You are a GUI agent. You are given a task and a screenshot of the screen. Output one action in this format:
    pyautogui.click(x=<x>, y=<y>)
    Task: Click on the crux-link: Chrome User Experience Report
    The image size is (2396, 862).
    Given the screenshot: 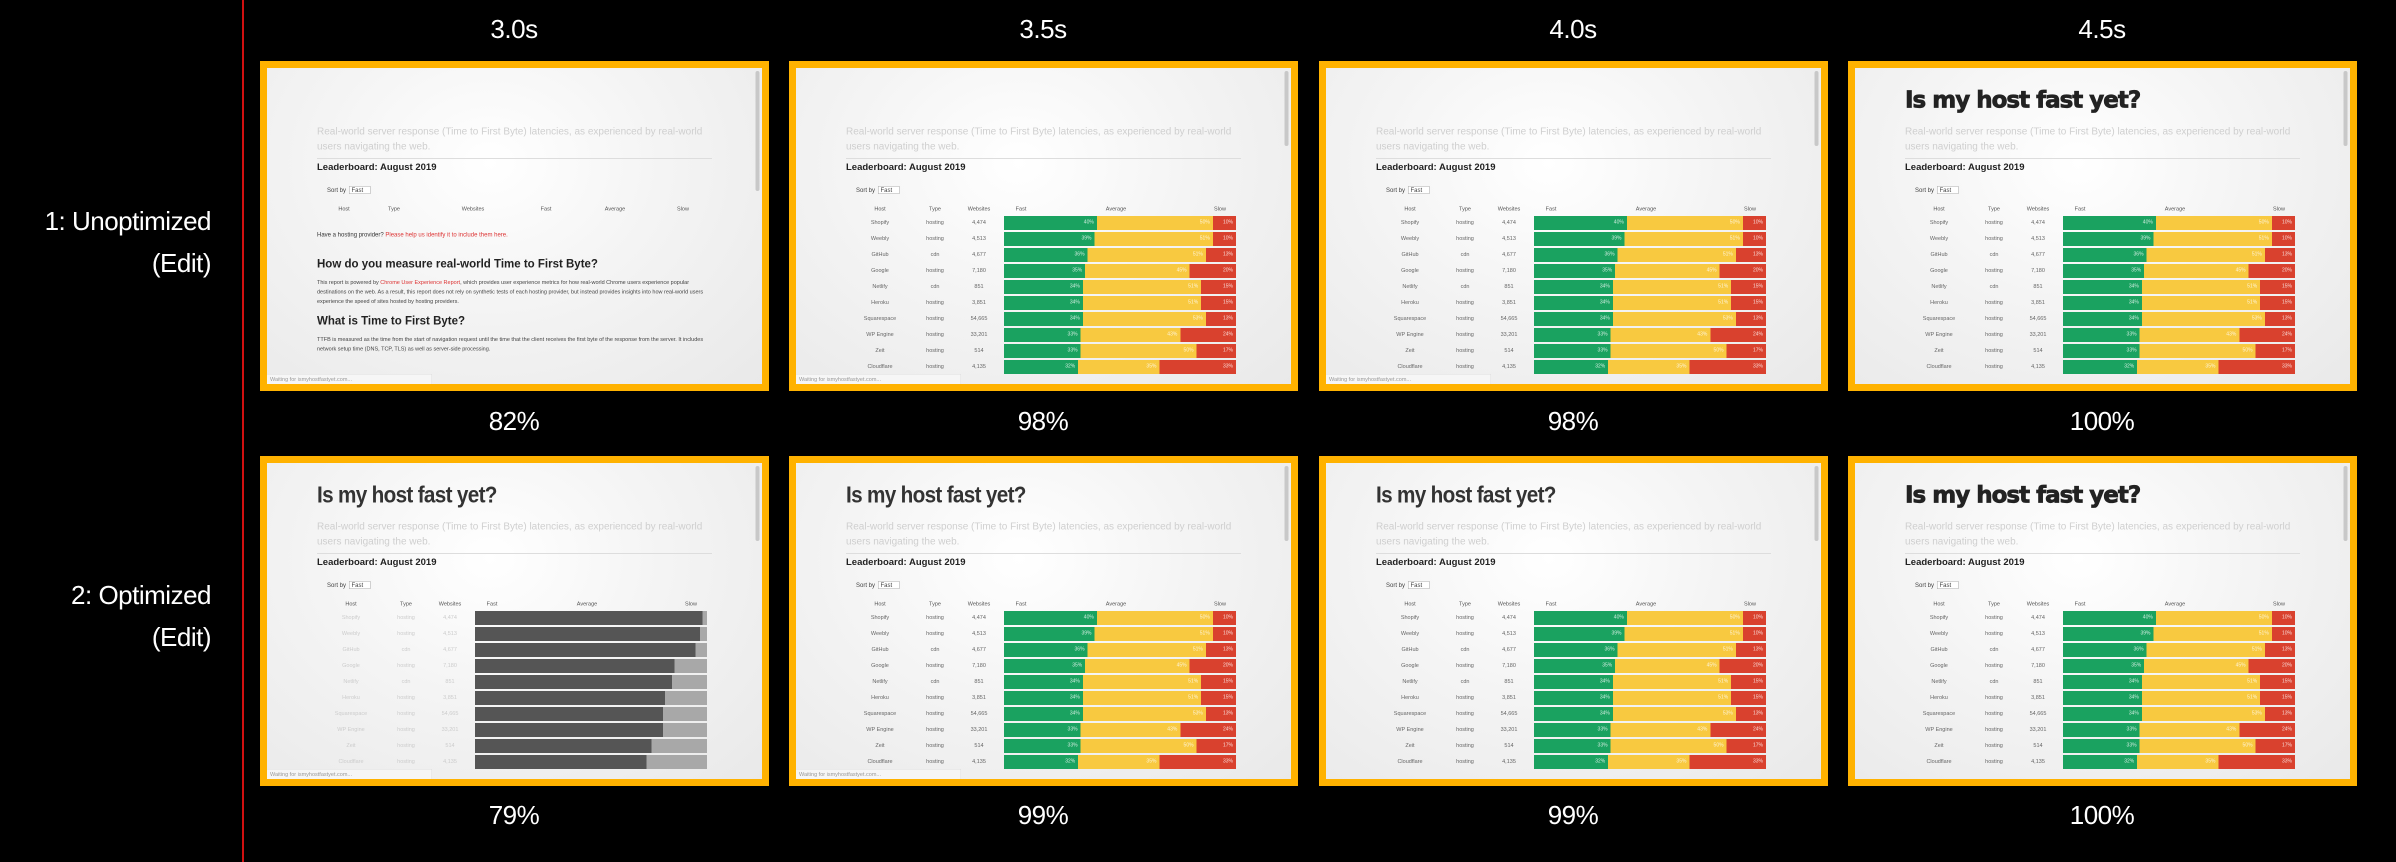 What is the action you would take?
    pyautogui.click(x=420, y=282)
    